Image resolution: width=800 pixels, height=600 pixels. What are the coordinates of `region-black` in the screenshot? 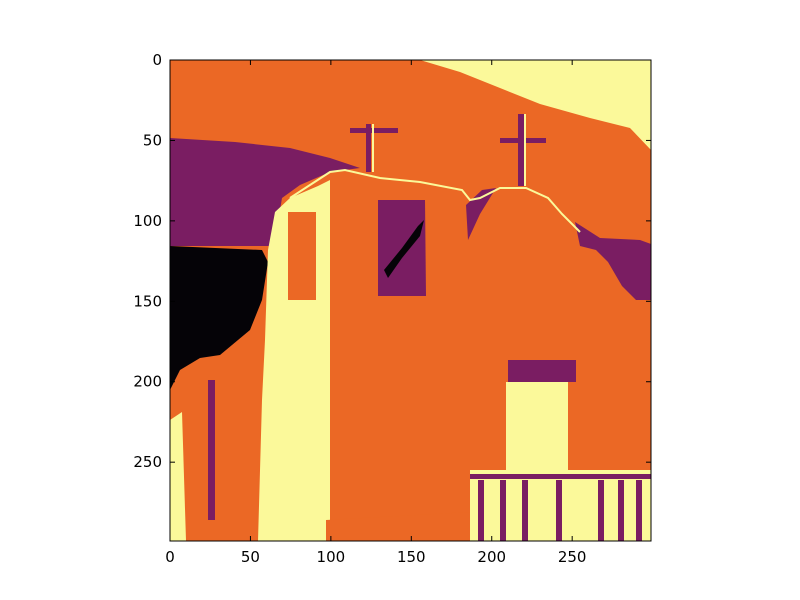 It's located at (219, 318).